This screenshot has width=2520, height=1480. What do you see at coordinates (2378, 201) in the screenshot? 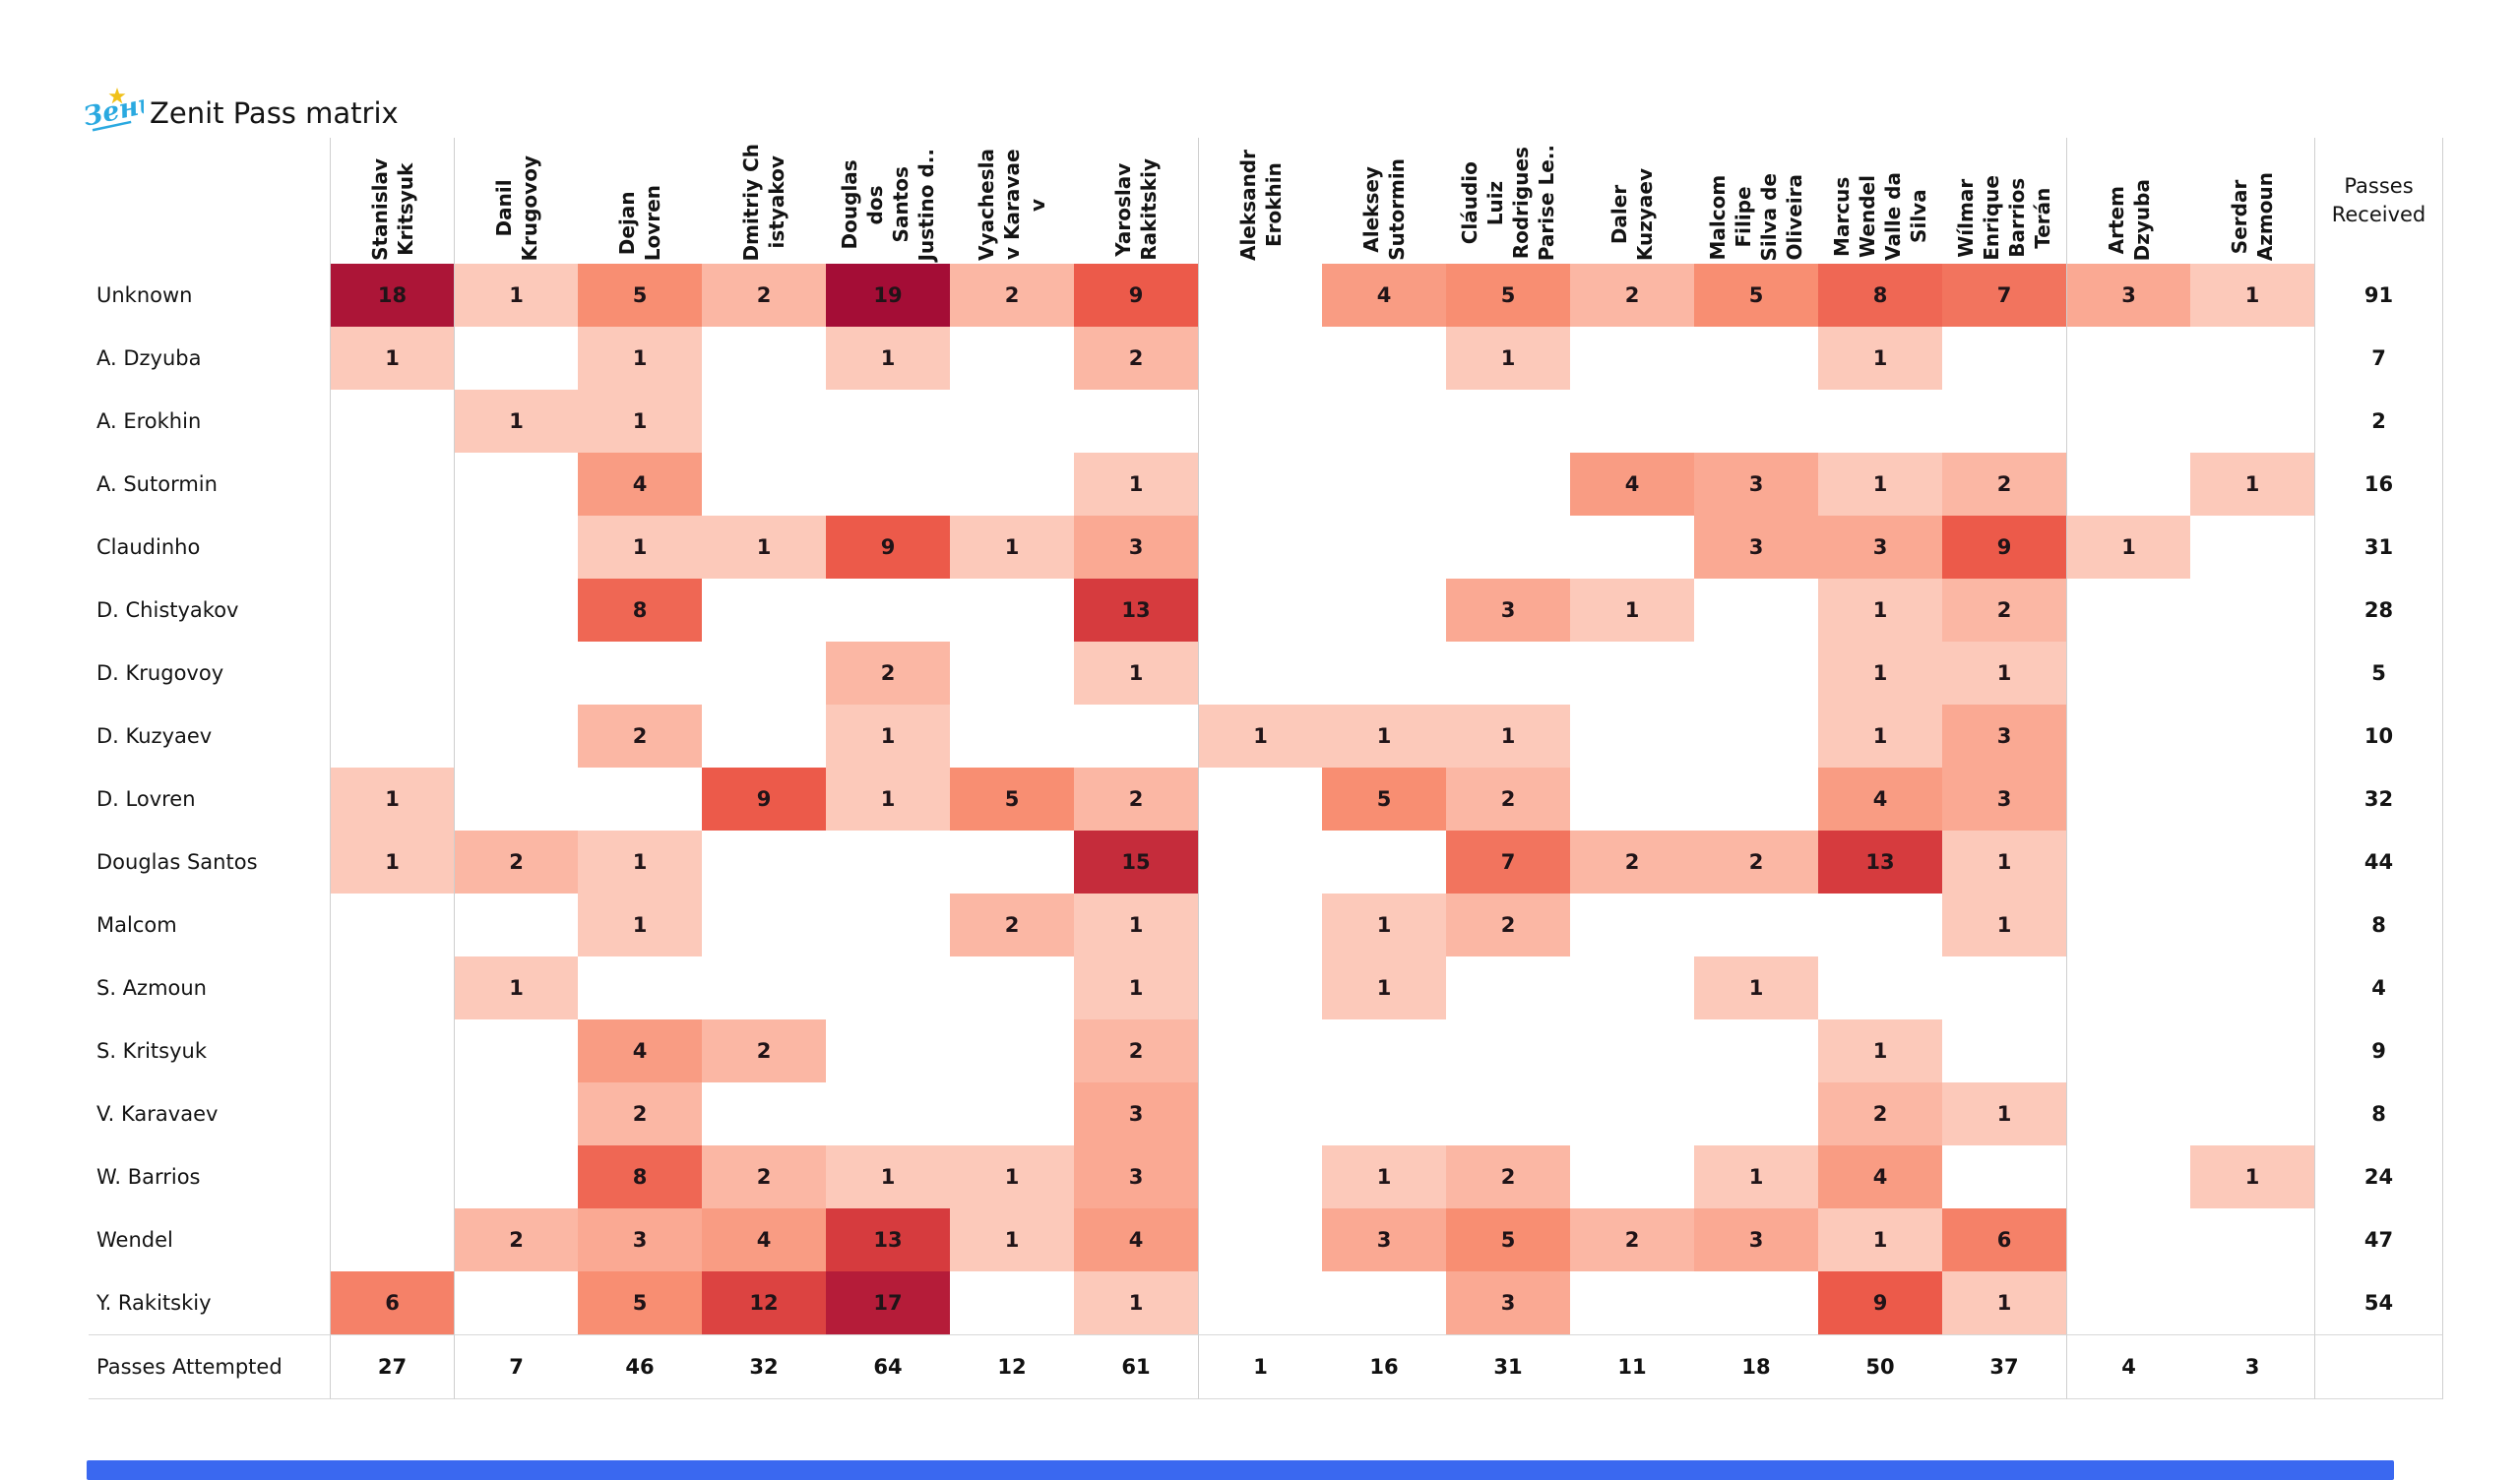
I see `passes-received-header: Passes Received` at bounding box center [2378, 201].